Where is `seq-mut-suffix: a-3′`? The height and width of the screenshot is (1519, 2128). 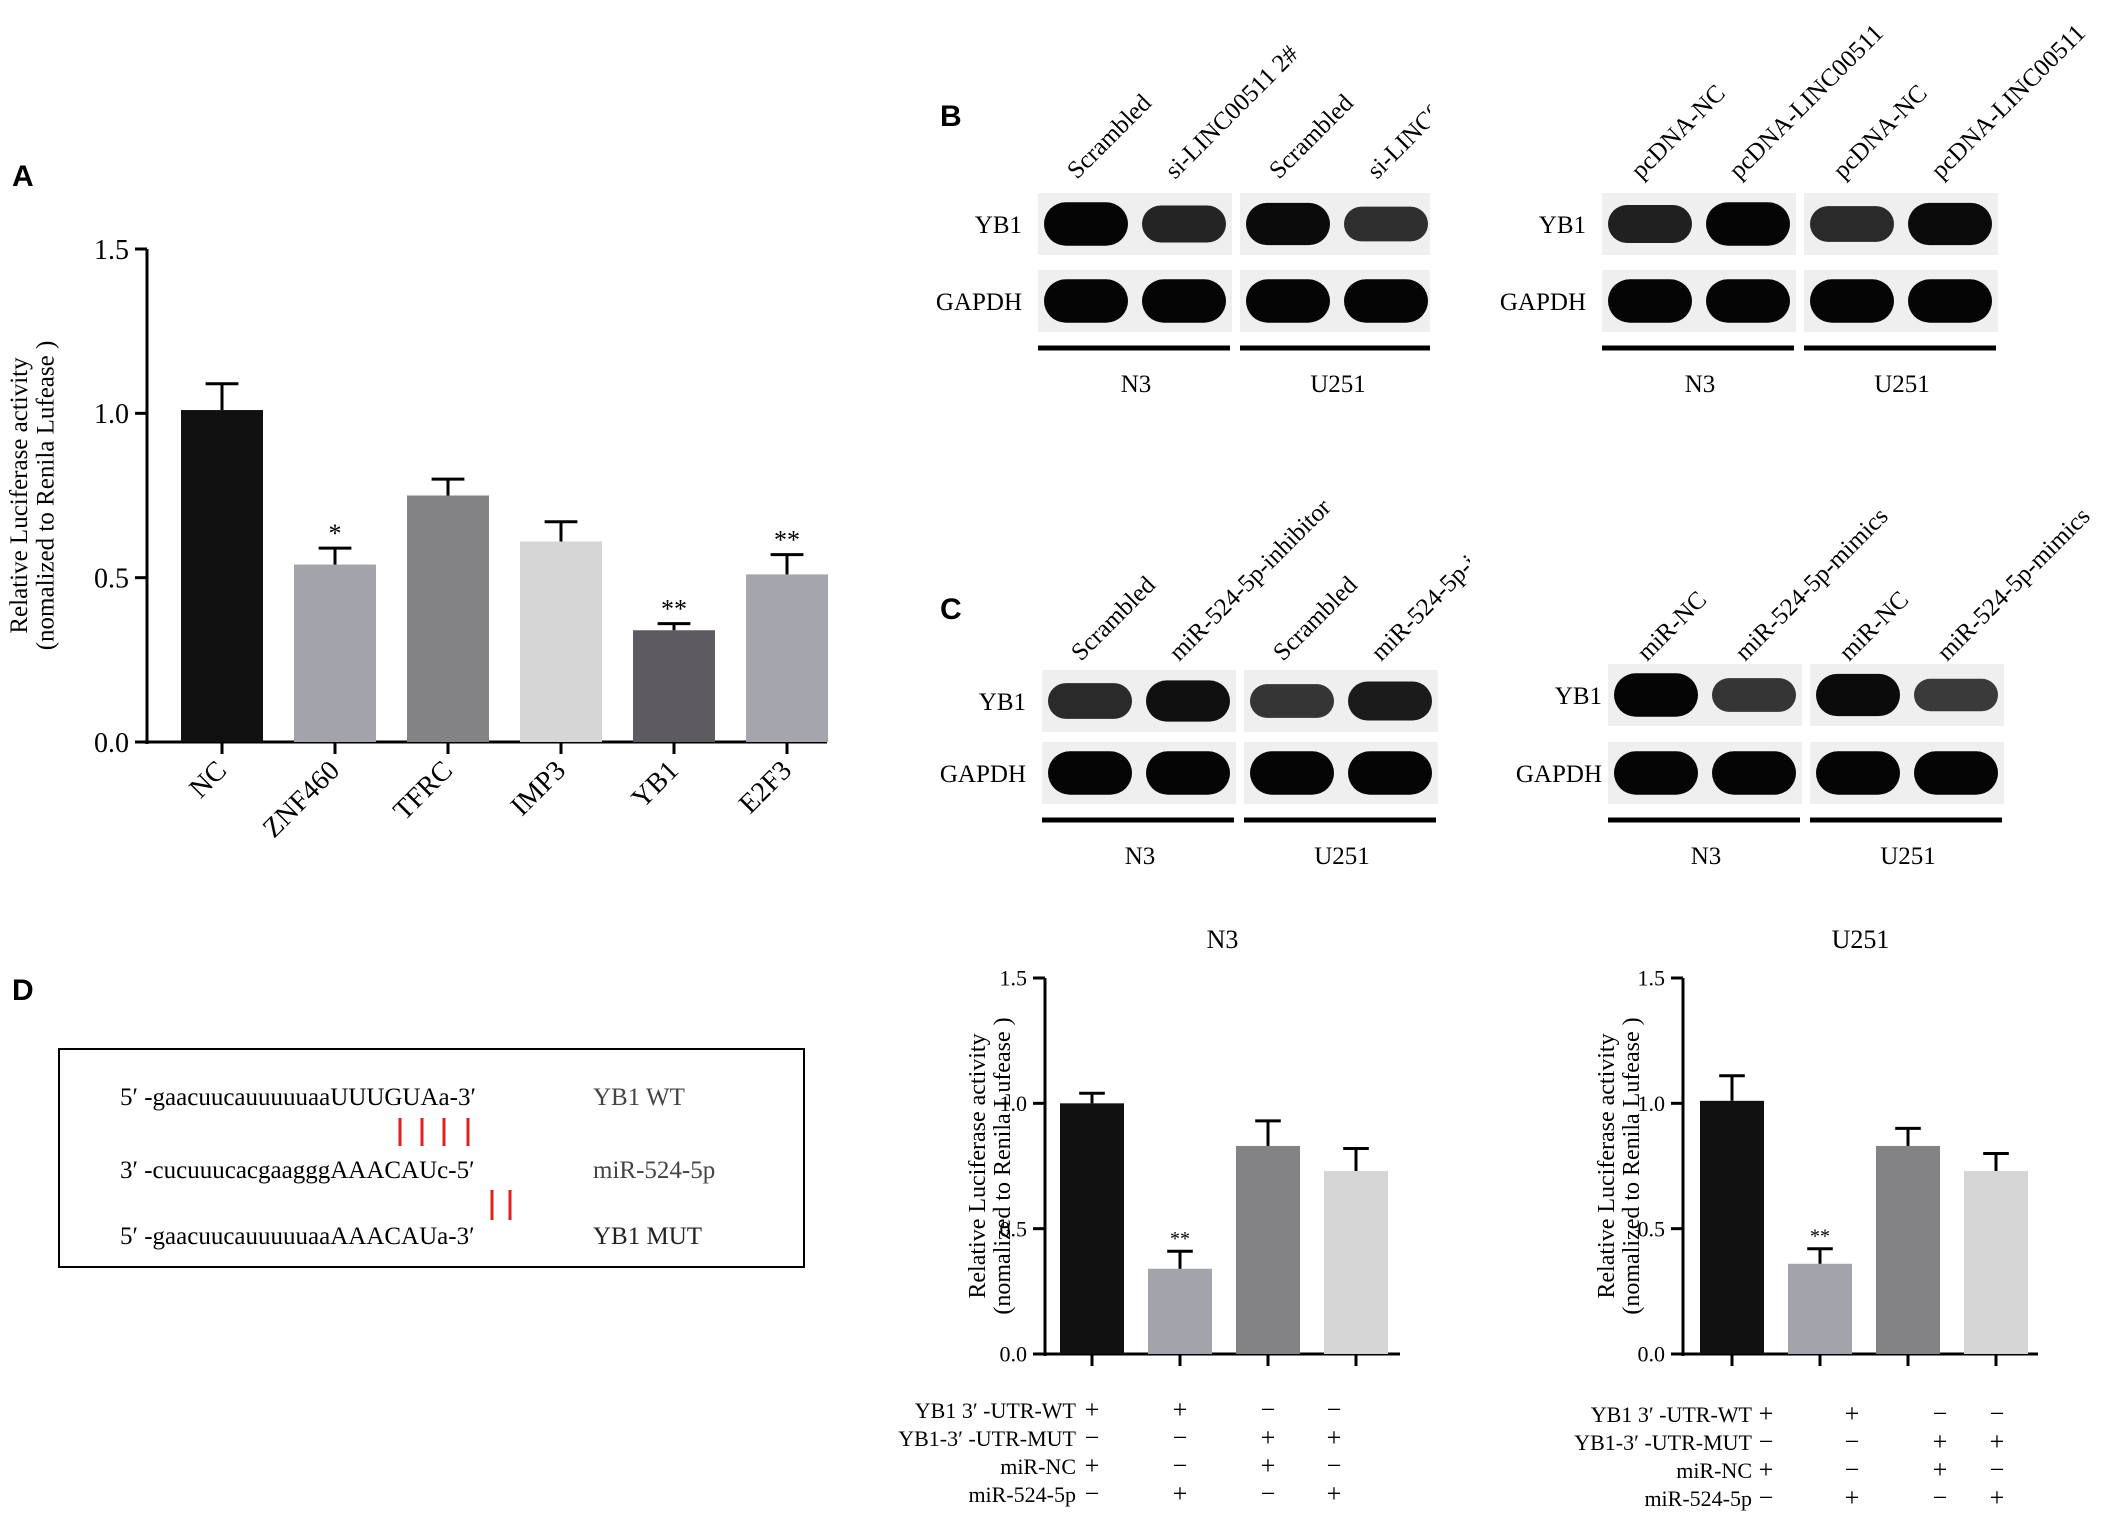 seq-mut-suffix: a-3′ is located at coordinates (455, 1236).